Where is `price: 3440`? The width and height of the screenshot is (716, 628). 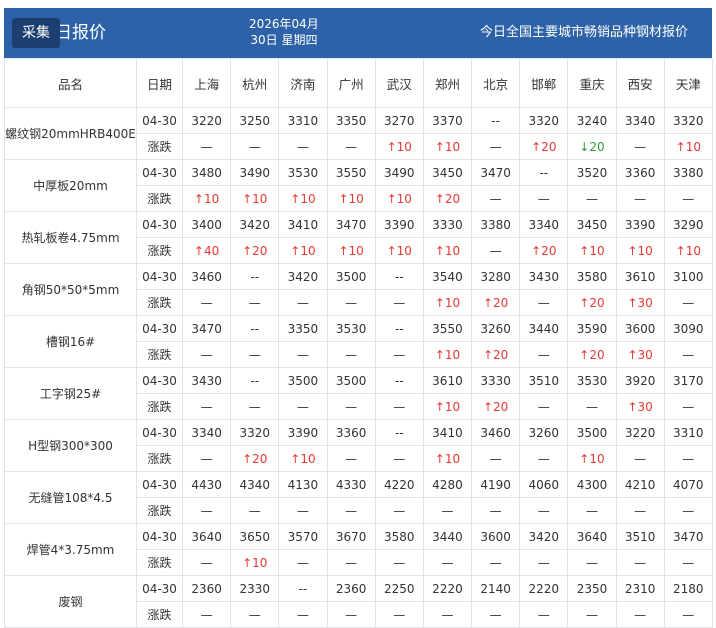 price: 3440 is located at coordinates (544, 328).